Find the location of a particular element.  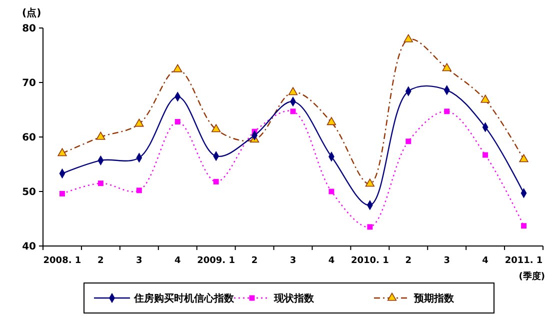

x-axis-title: (季度) is located at coordinates (531, 276).